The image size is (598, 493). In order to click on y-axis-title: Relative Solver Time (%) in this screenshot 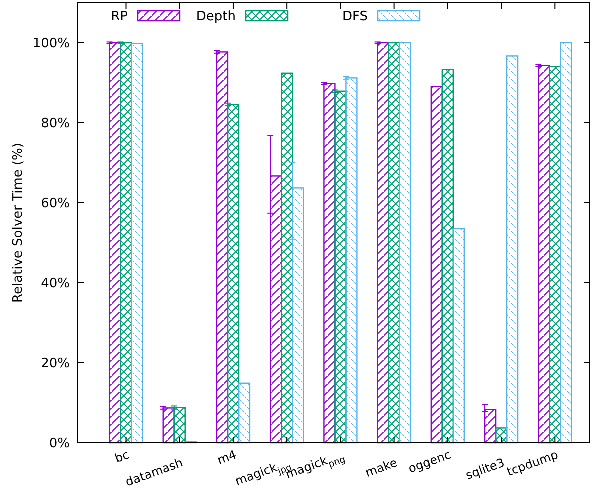, I will do `click(18, 223)`.